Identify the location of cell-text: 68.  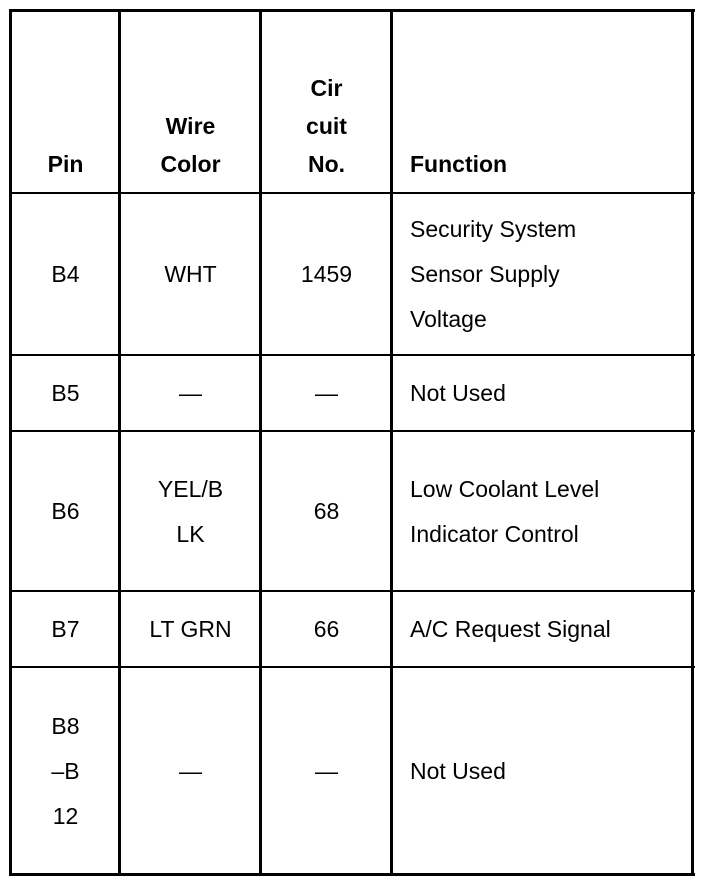
(326, 511).